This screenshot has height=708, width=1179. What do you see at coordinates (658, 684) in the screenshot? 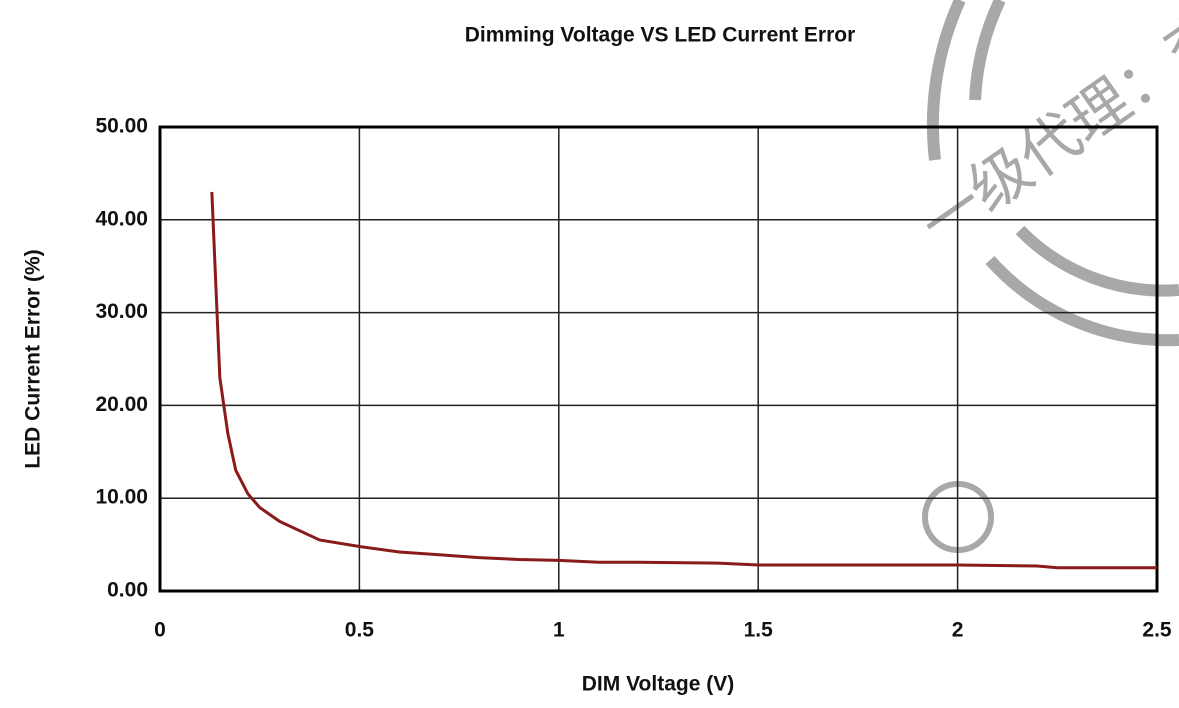
I see `x-axis-label: DIM Voltage (V)` at bounding box center [658, 684].